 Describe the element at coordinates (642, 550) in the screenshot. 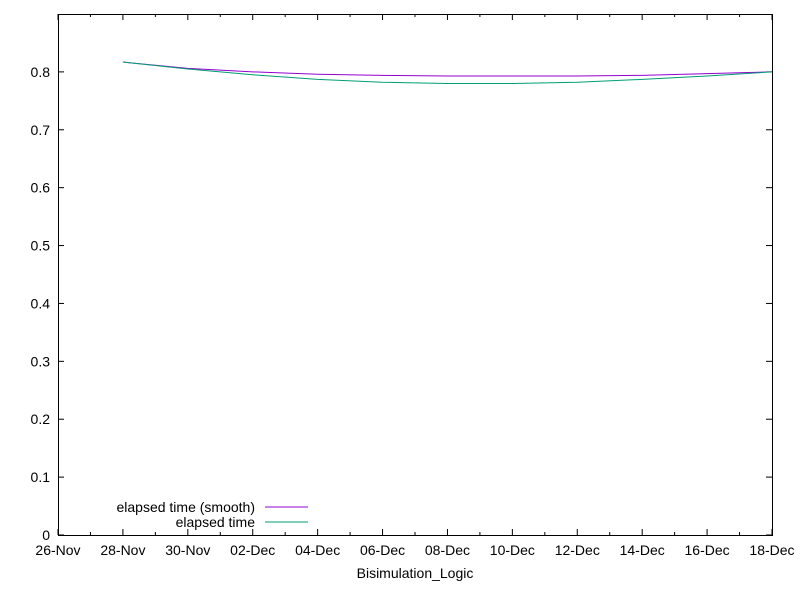

I see `x-tick-label: 14-Dec` at that location.